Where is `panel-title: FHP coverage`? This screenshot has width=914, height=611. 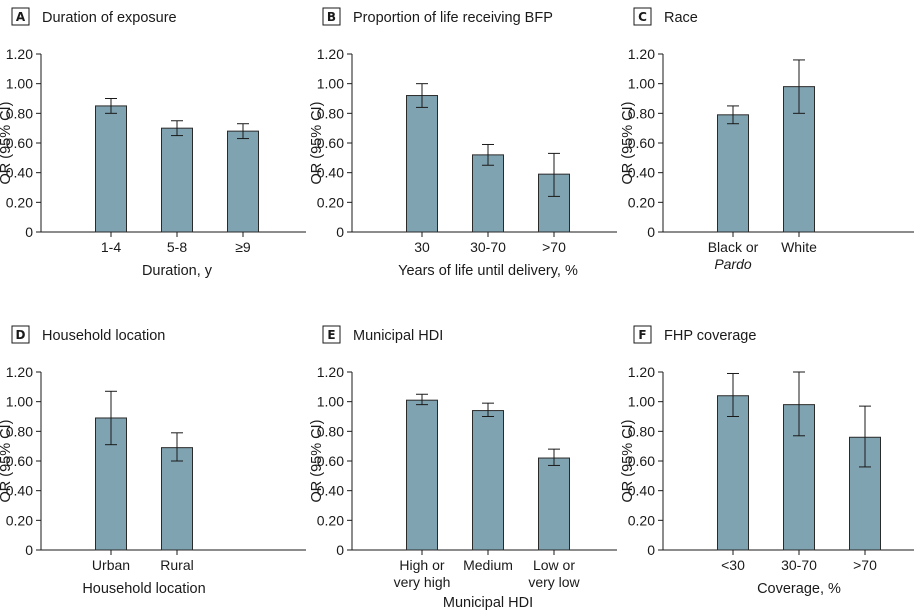 panel-title: FHP coverage is located at coordinates (710, 336).